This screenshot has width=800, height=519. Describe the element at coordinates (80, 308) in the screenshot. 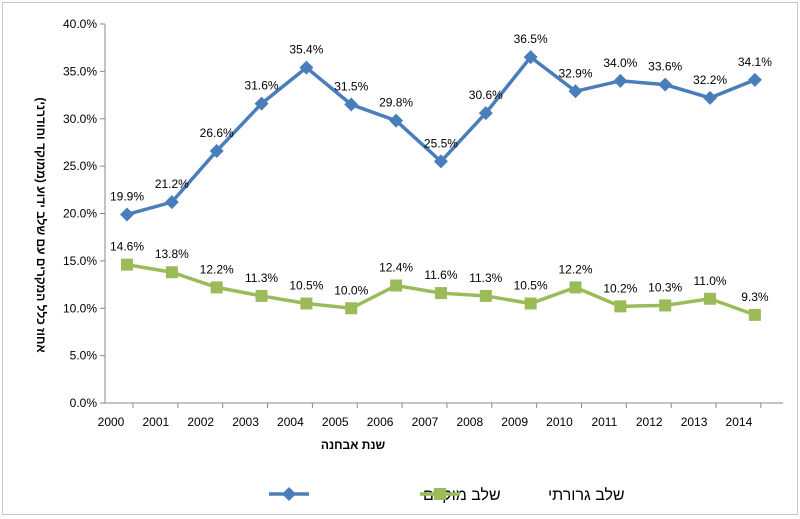

I see `y-tick-label: 10.0%` at that location.